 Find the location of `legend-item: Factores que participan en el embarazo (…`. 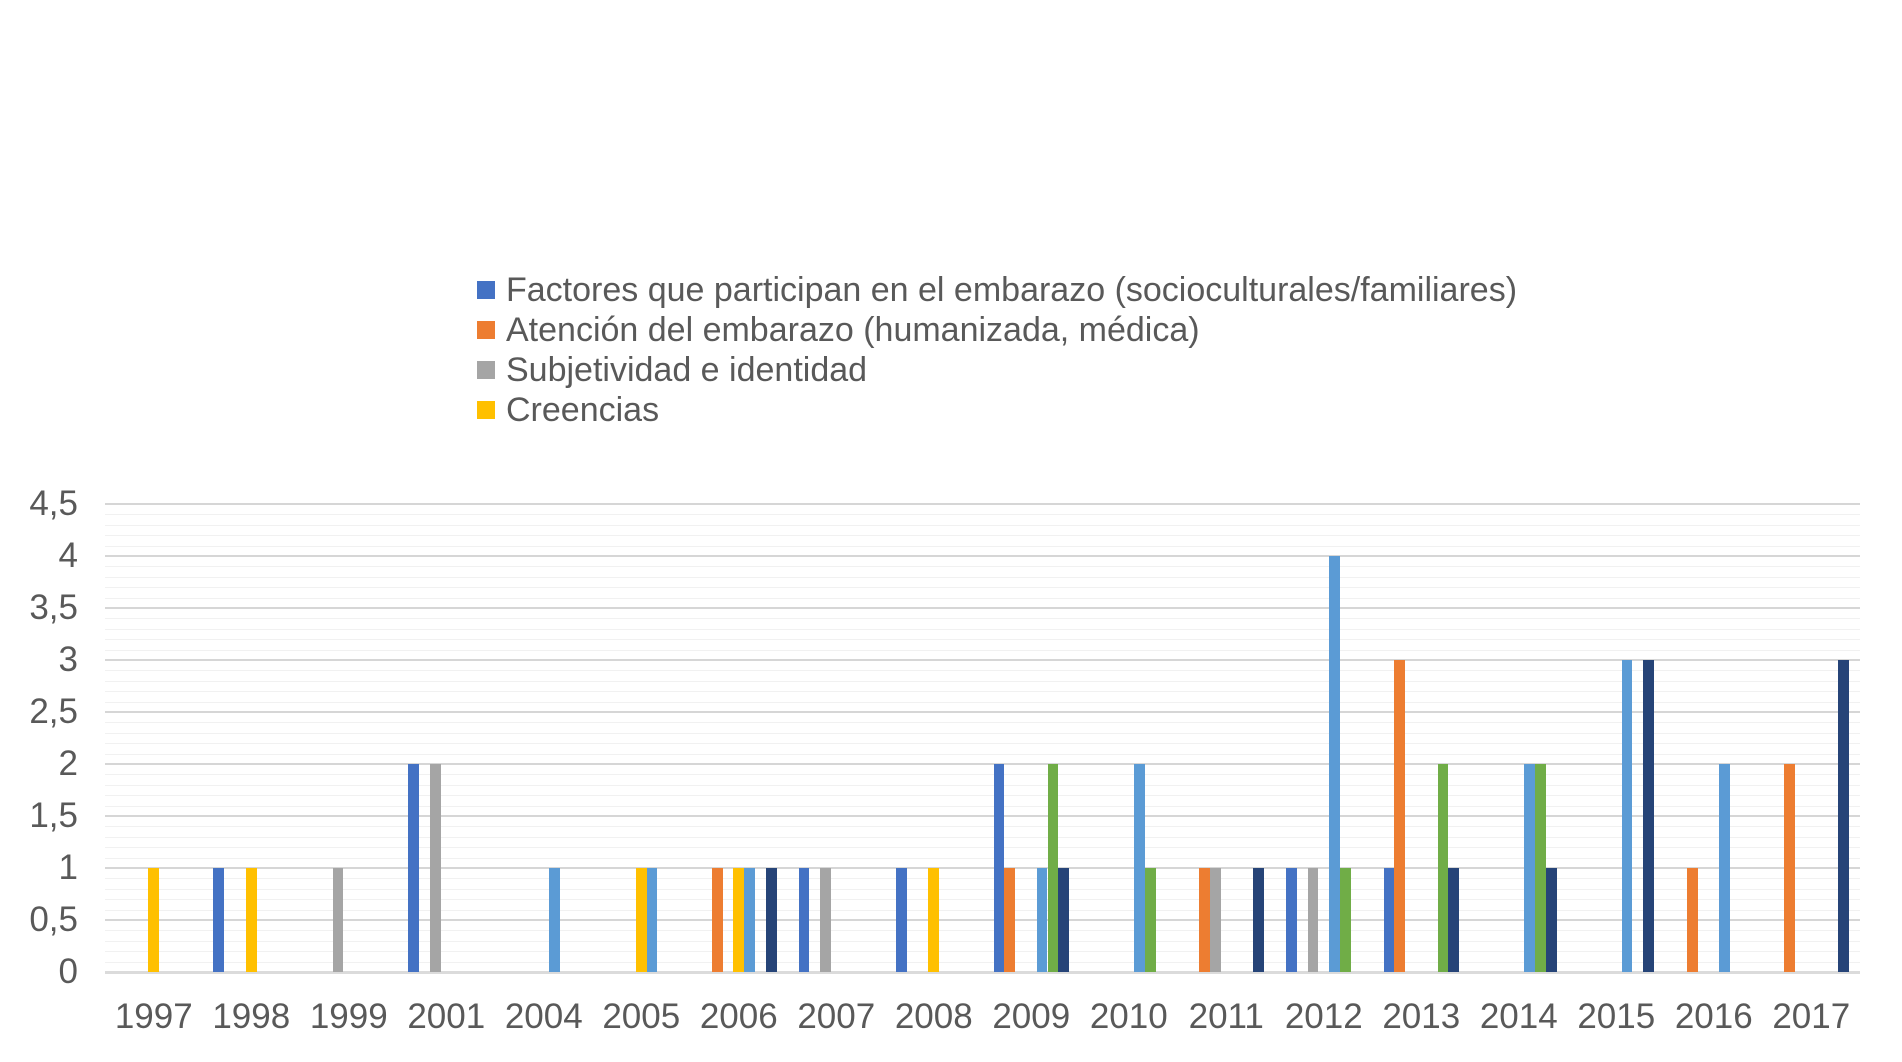

legend-item: Factores que participan en el embarazo (… is located at coordinates (997, 290).